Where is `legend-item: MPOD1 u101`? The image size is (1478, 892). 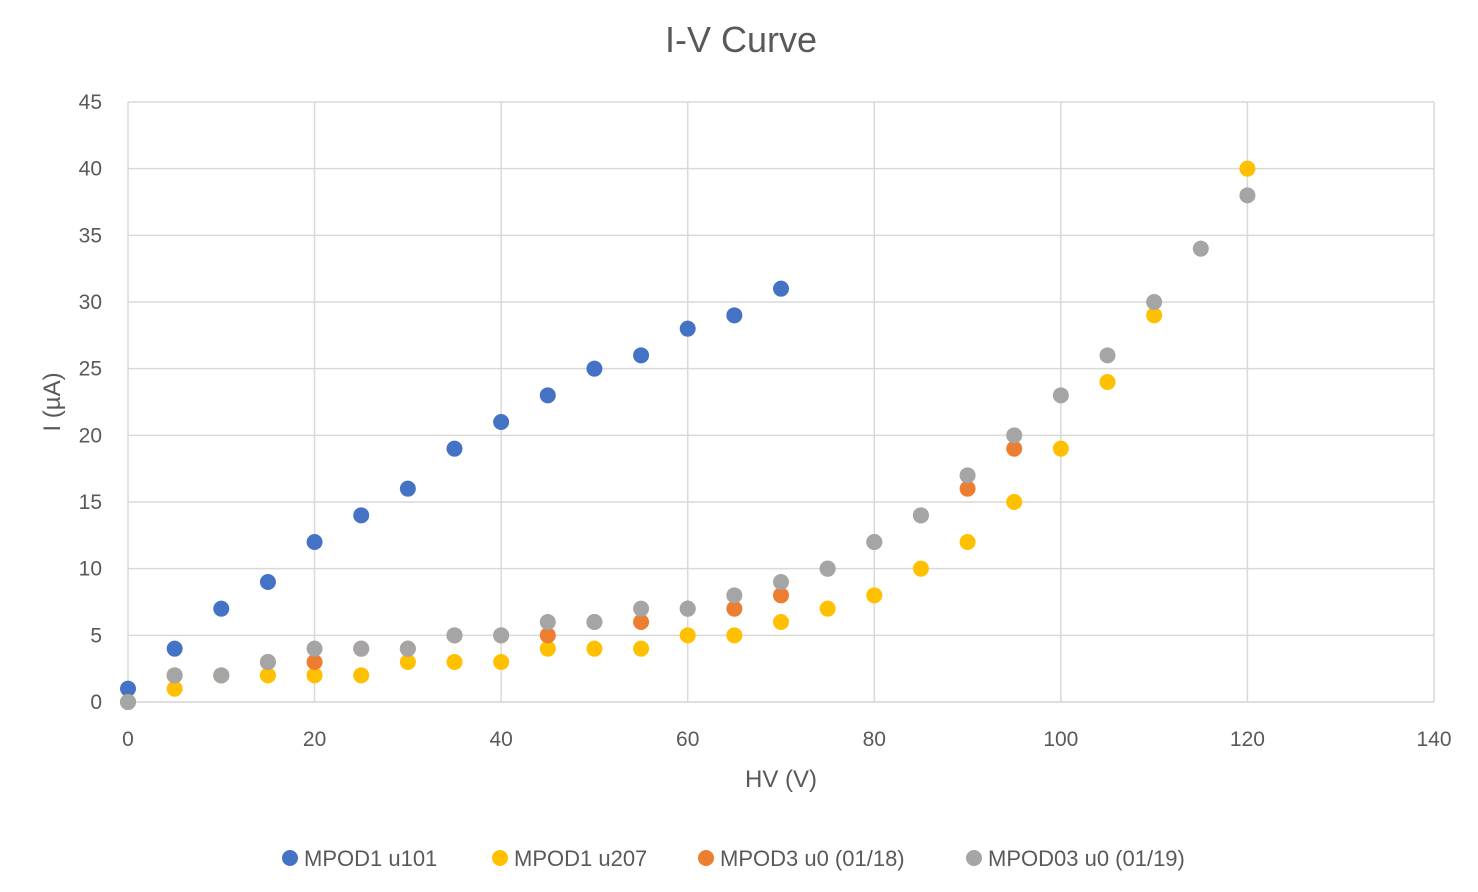 legend-item: MPOD1 u101 is located at coordinates (359, 858).